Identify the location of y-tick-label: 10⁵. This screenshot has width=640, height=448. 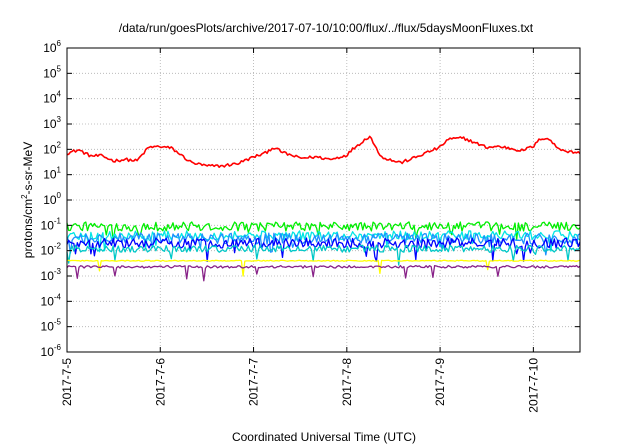
(52, 72).